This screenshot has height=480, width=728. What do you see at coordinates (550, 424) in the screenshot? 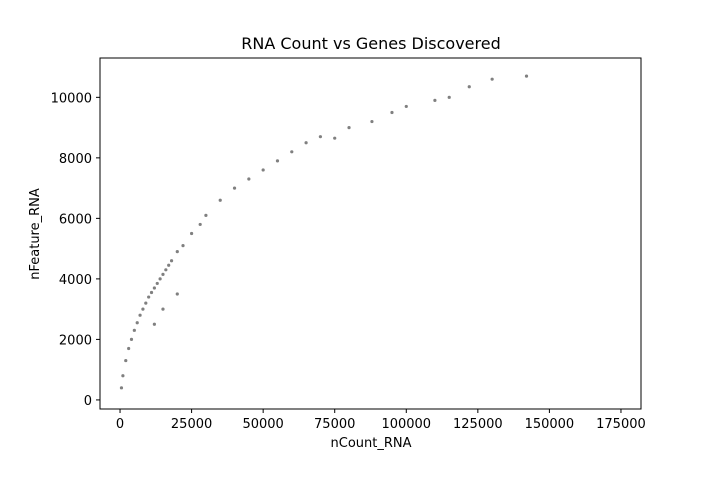
I see `x-tick-label: 150000` at bounding box center [550, 424].